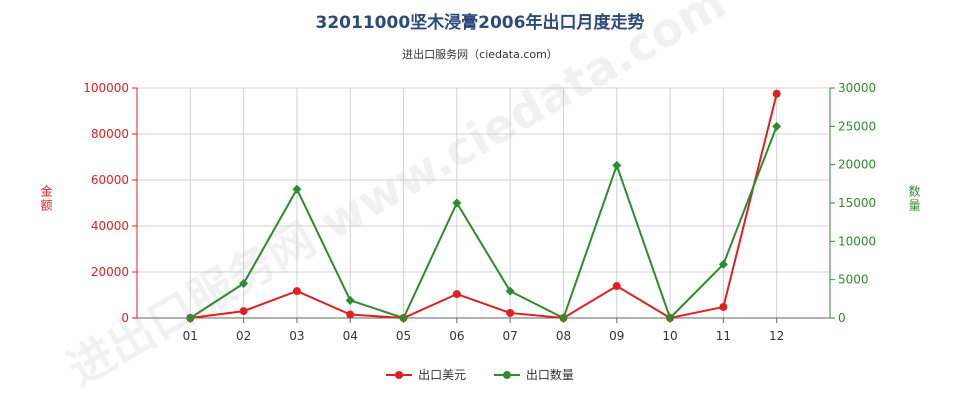 The image size is (960, 400). What do you see at coordinates (480, 23) in the screenshot?
I see `chart-title: 32011000坚木浸膏2006年出口月度走势` at bounding box center [480, 23].